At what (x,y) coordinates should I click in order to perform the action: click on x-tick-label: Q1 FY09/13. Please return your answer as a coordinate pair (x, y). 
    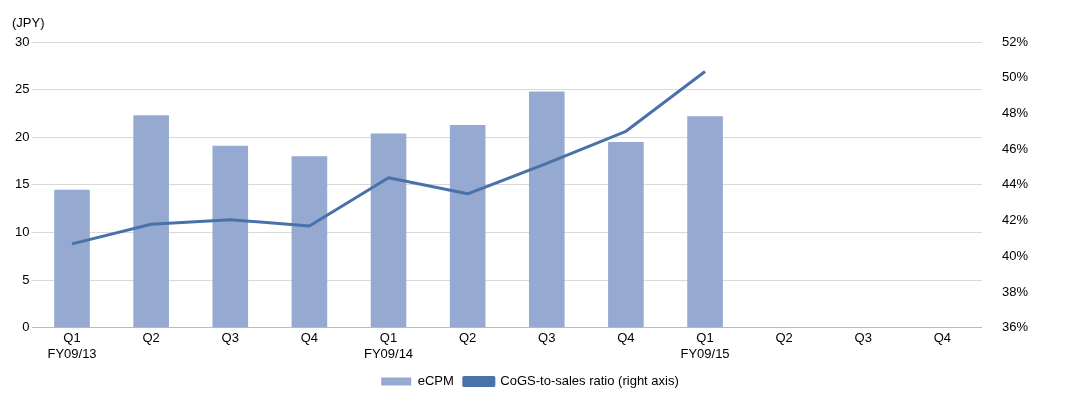
    Looking at the image, I should click on (72, 345).